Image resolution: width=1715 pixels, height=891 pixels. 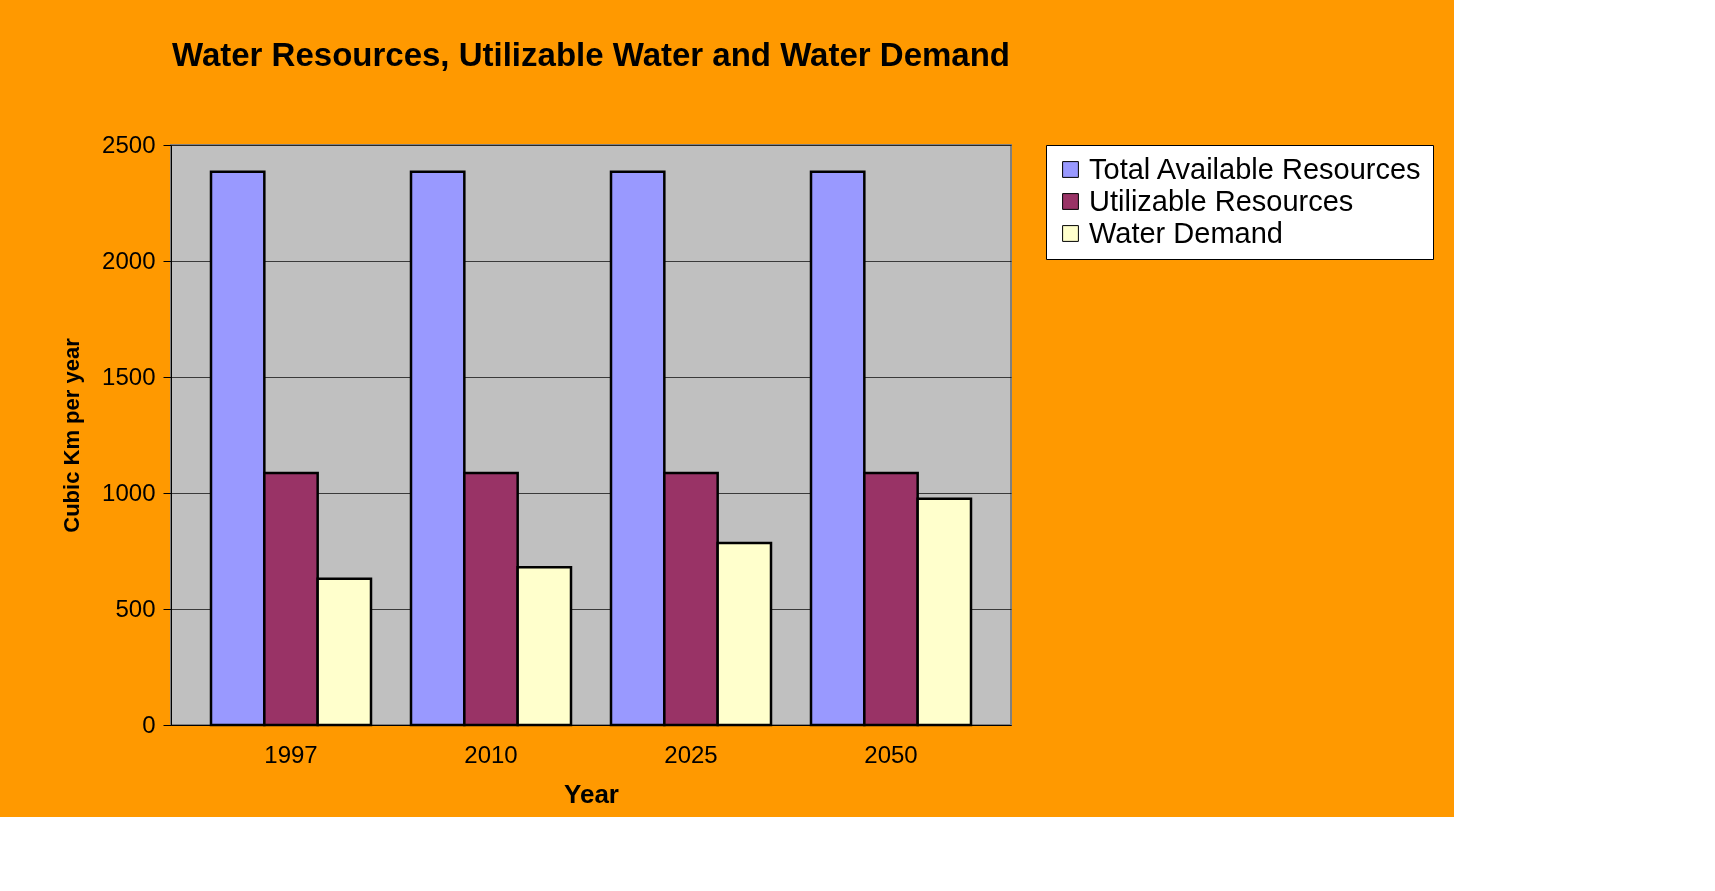 I want to click on y-tick-label: 2000, so click(x=129, y=260).